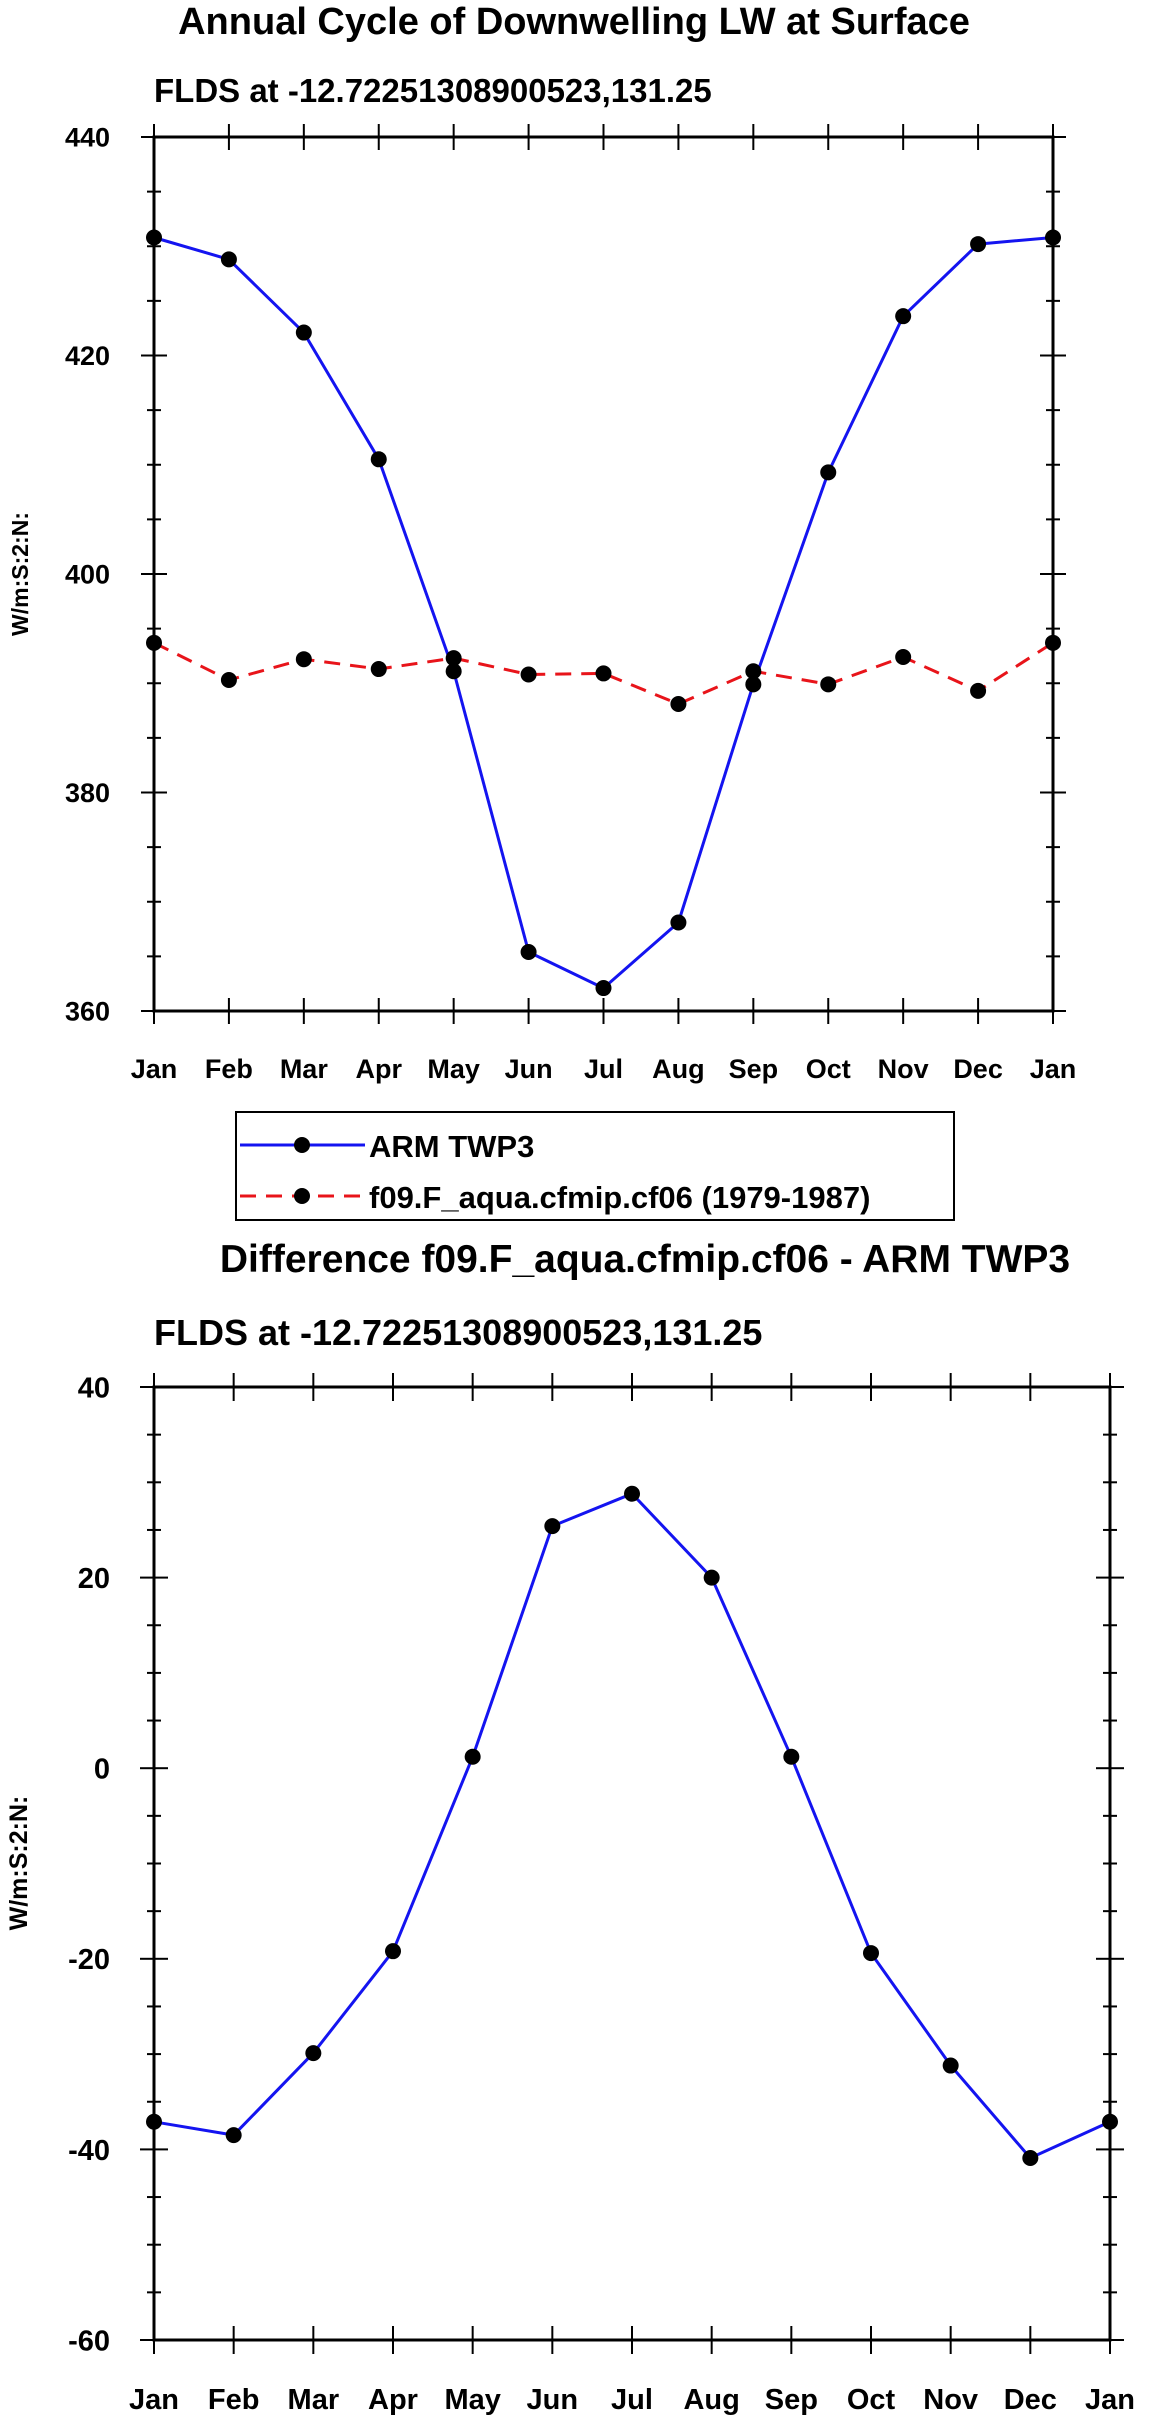 This screenshot has height=2423, width=1159. What do you see at coordinates (619, 1197) in the screenshot?
I see `legend-label-cf06: f09.F_aqua.cfmip.cf06 (1979-1987)` at bounding box center [619, 1197].